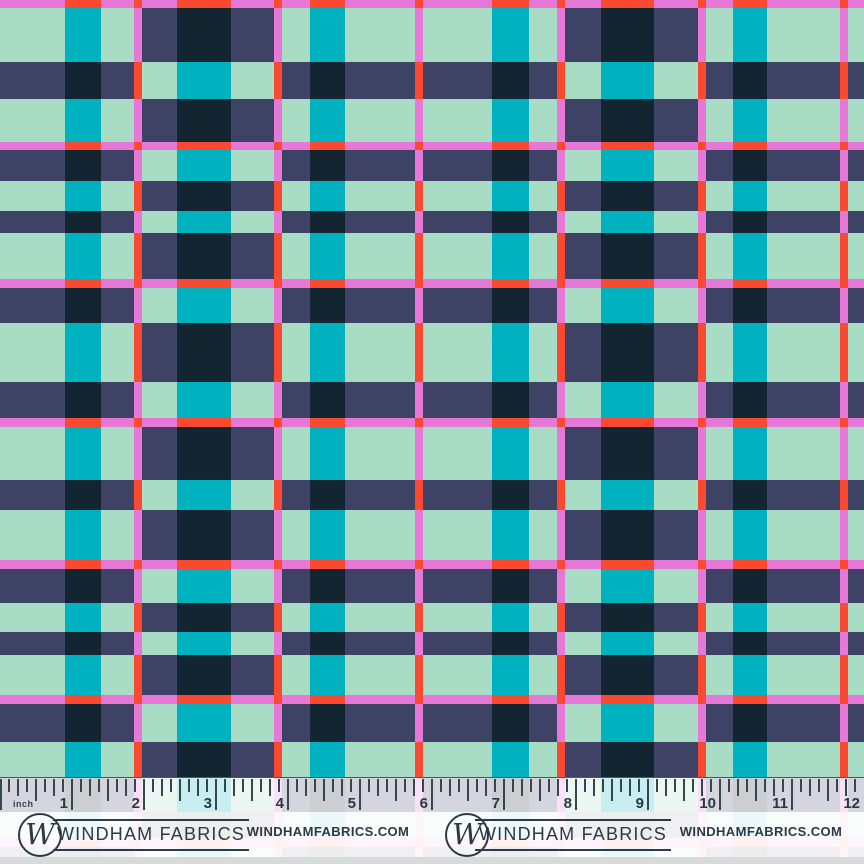  I want to click on half-inch-tick, so click(756, 790).